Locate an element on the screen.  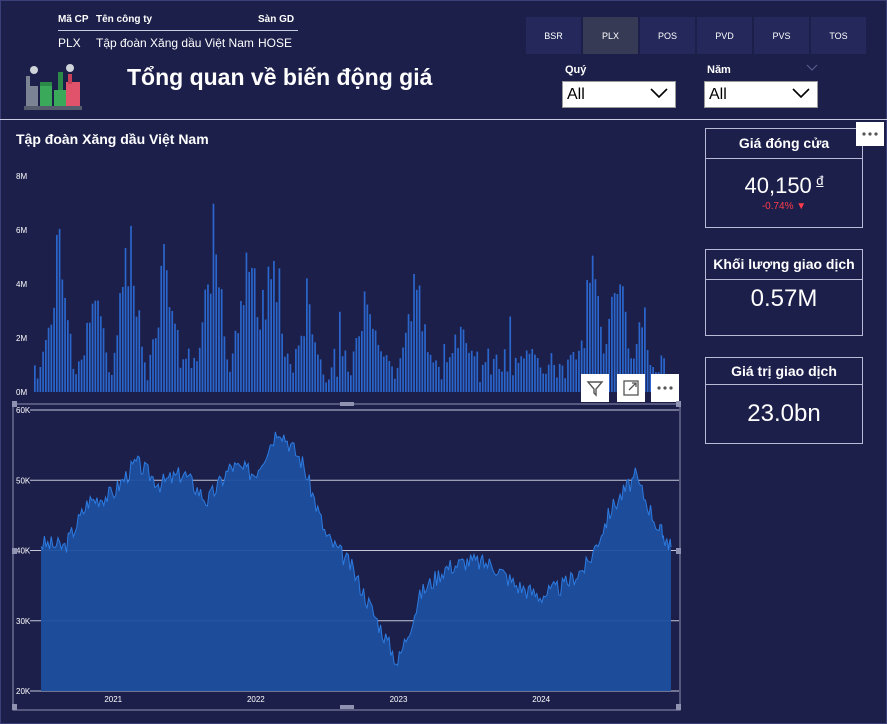
company-chart-title: Tập đoàn Xăng dầu Việt Nam is located at coordinates (112, 139).